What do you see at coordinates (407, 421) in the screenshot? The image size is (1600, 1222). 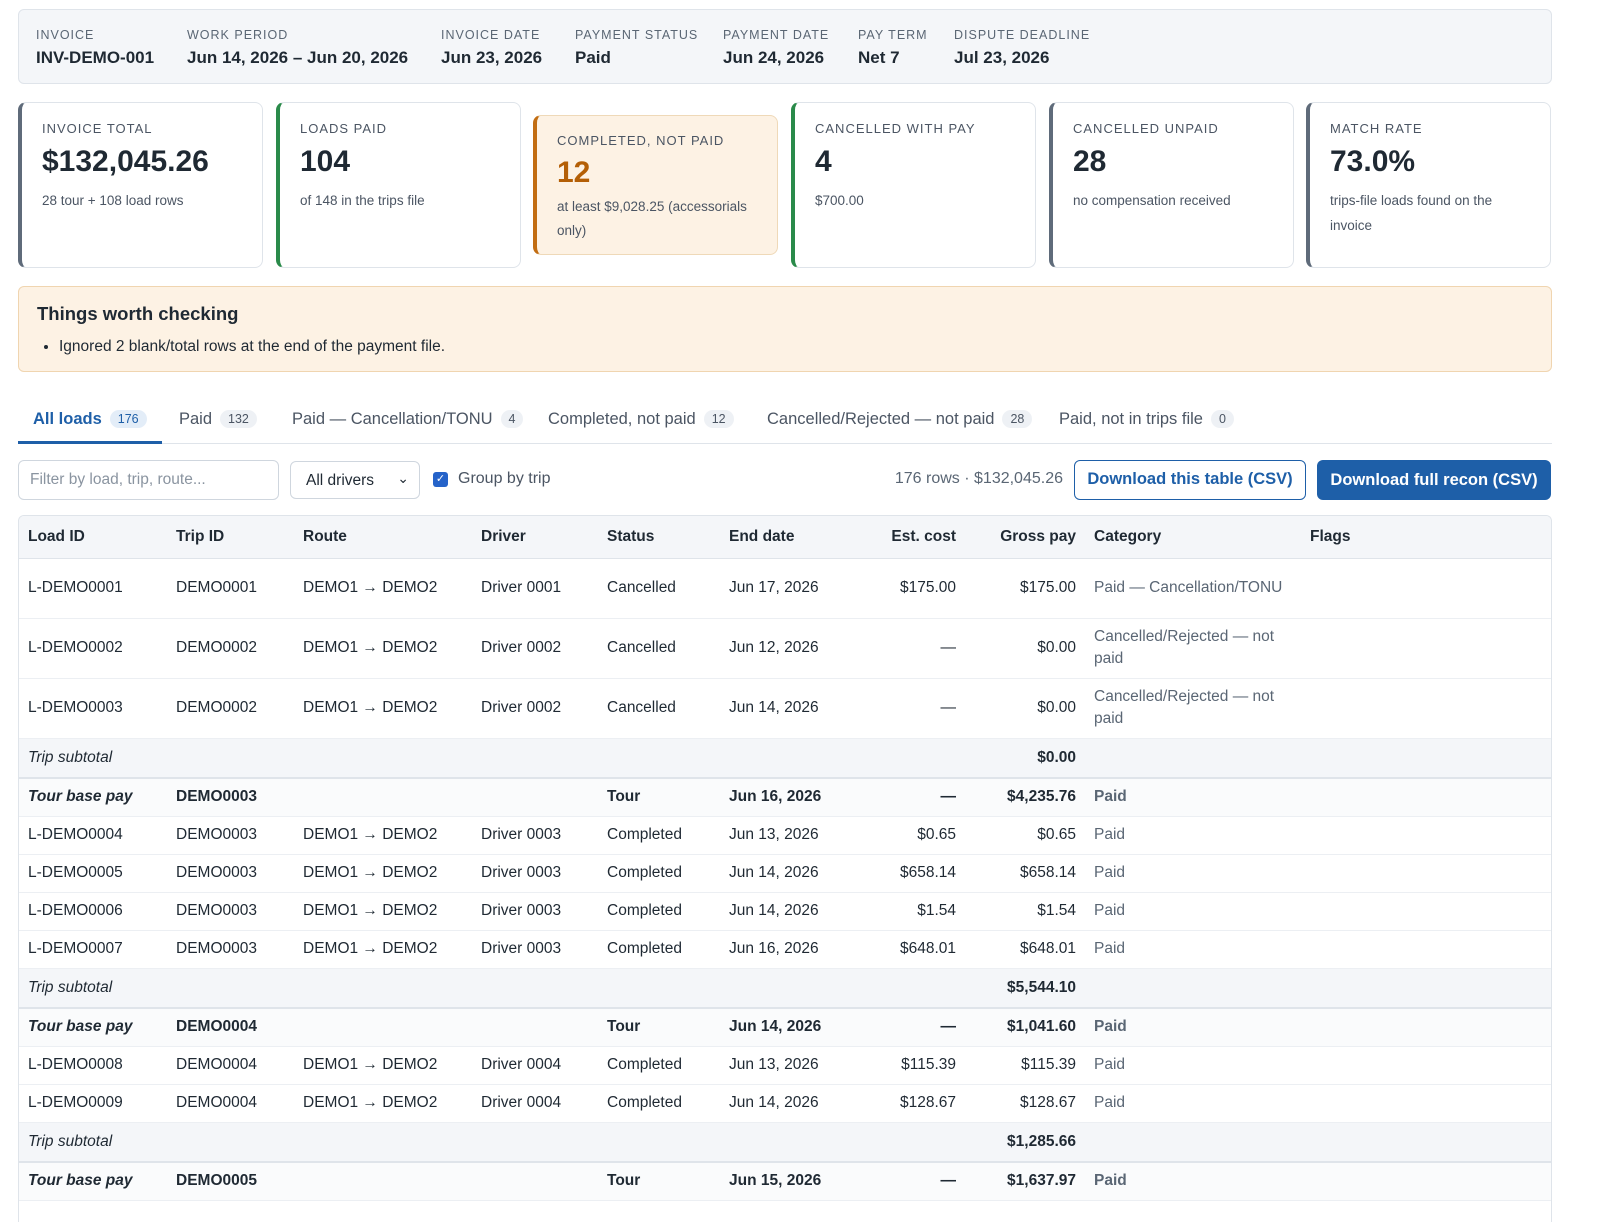 I see `tab-paid-cancellation: Paid — Cancellation/TONU 4` at bounding box center [407, 421].